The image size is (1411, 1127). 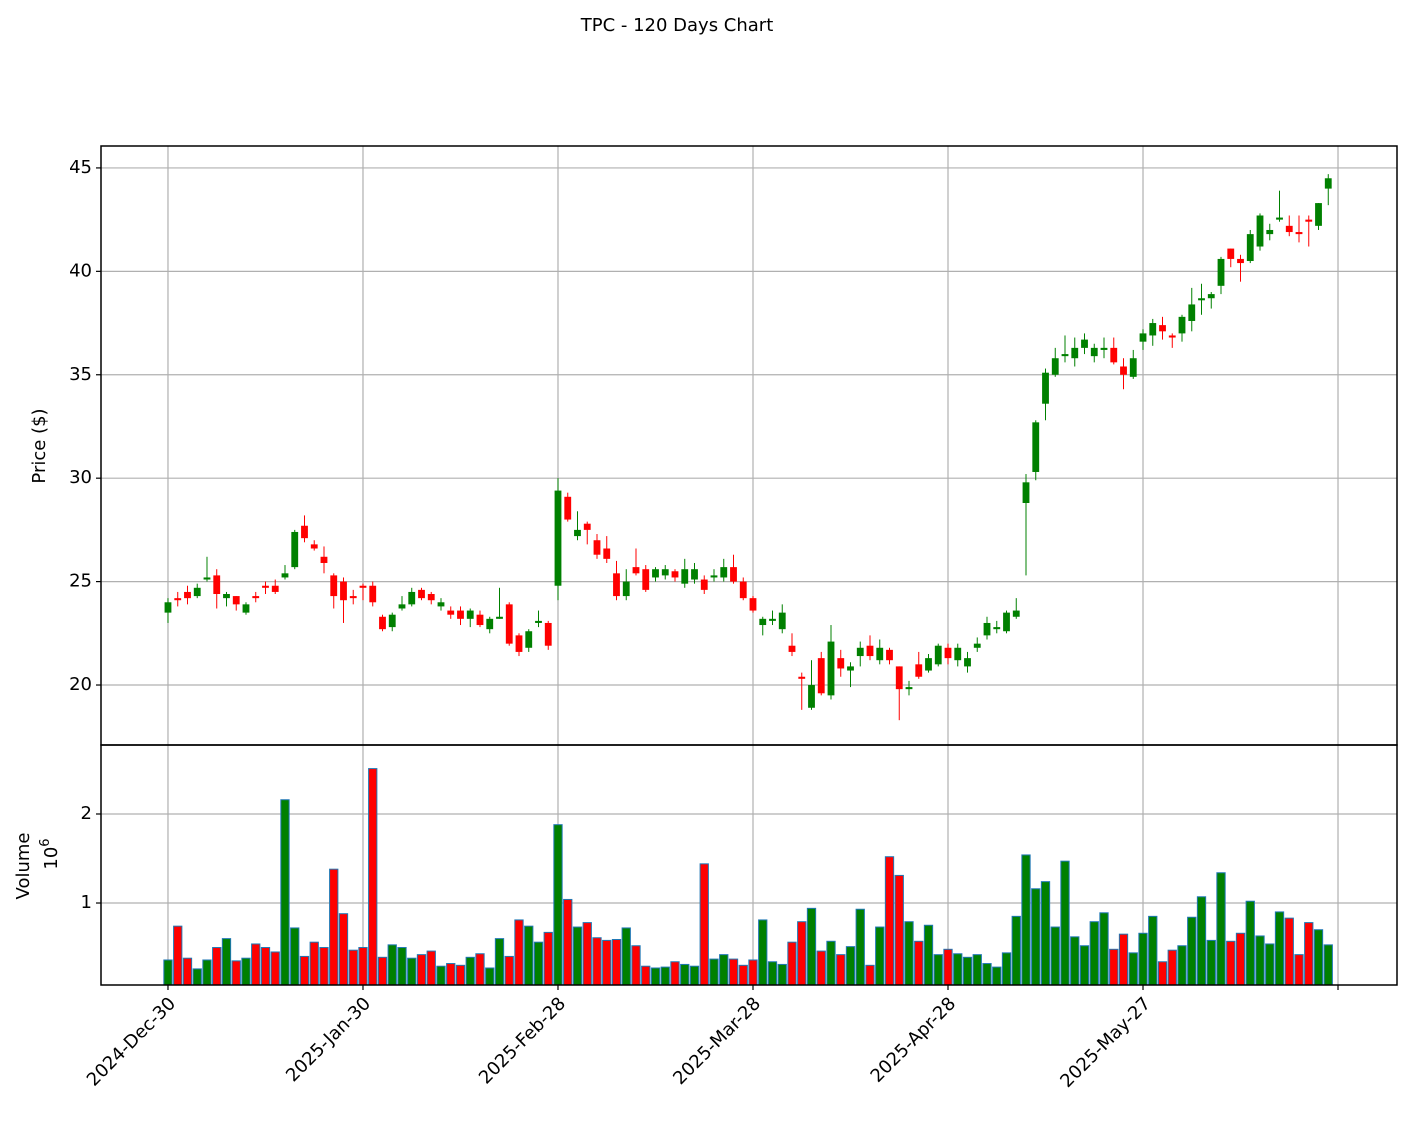 I want to click on y-tick-label: 40, so click(x=80, y=270).